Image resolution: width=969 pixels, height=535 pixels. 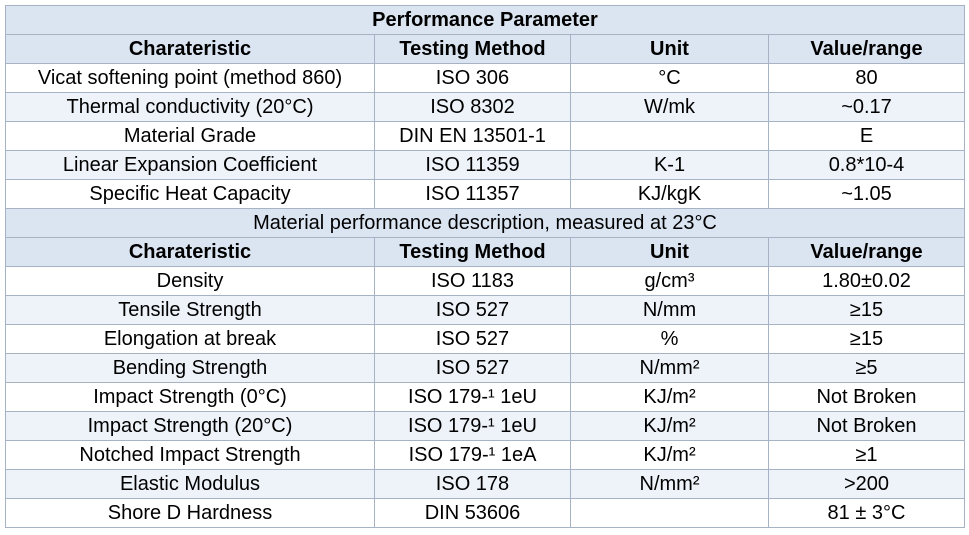 What do you see at coordinates (190, 426) in the screenshot?
I see `table-cell: Impact Strength (20°C)` at bounding box center [190, 426].